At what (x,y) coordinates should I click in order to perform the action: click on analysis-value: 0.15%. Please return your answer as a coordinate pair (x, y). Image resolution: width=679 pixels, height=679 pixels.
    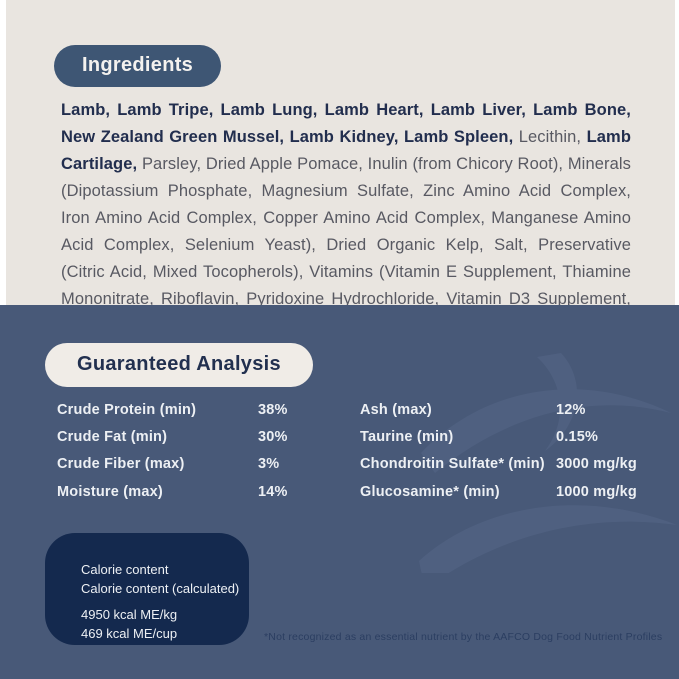
    Looking at the image, I should click on (577, 437).